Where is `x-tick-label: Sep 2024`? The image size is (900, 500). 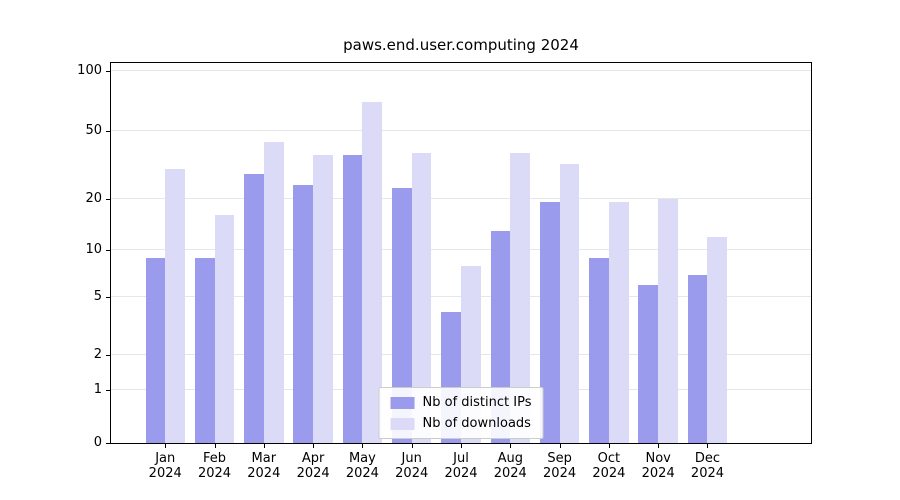 x-tick-label: Sep 2024 is located at coordinates (560, 466).